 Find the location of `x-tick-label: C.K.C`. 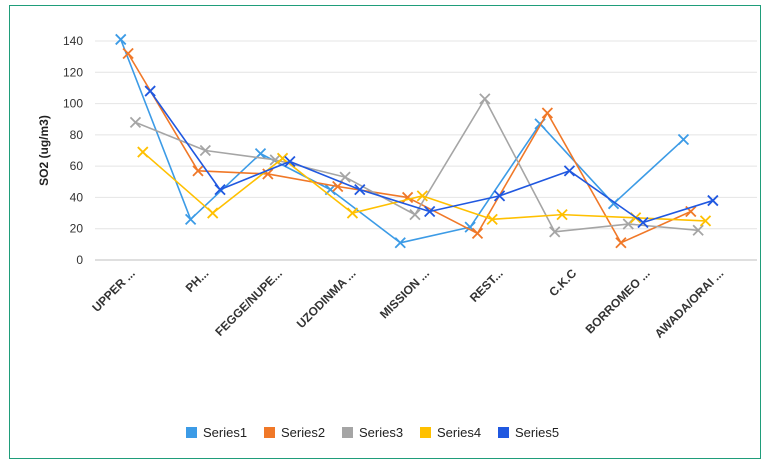

x-tick-label: C.K.C is located at coordinates (562, 282).